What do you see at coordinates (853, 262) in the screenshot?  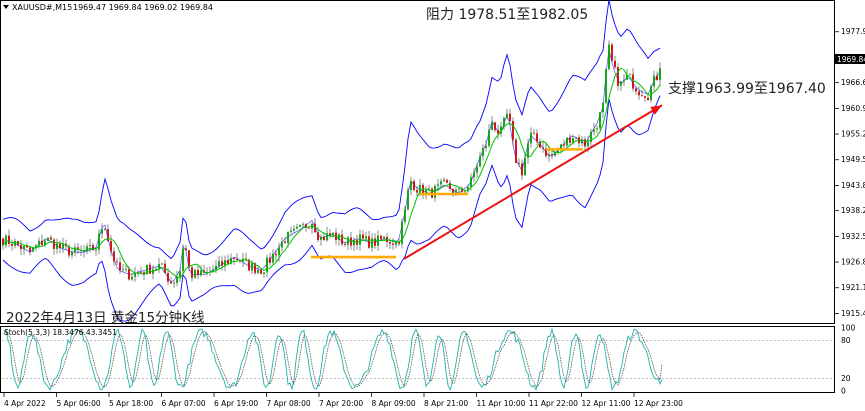 I see `price-tick-label: 1926.80` at bounding box center [853, 262].